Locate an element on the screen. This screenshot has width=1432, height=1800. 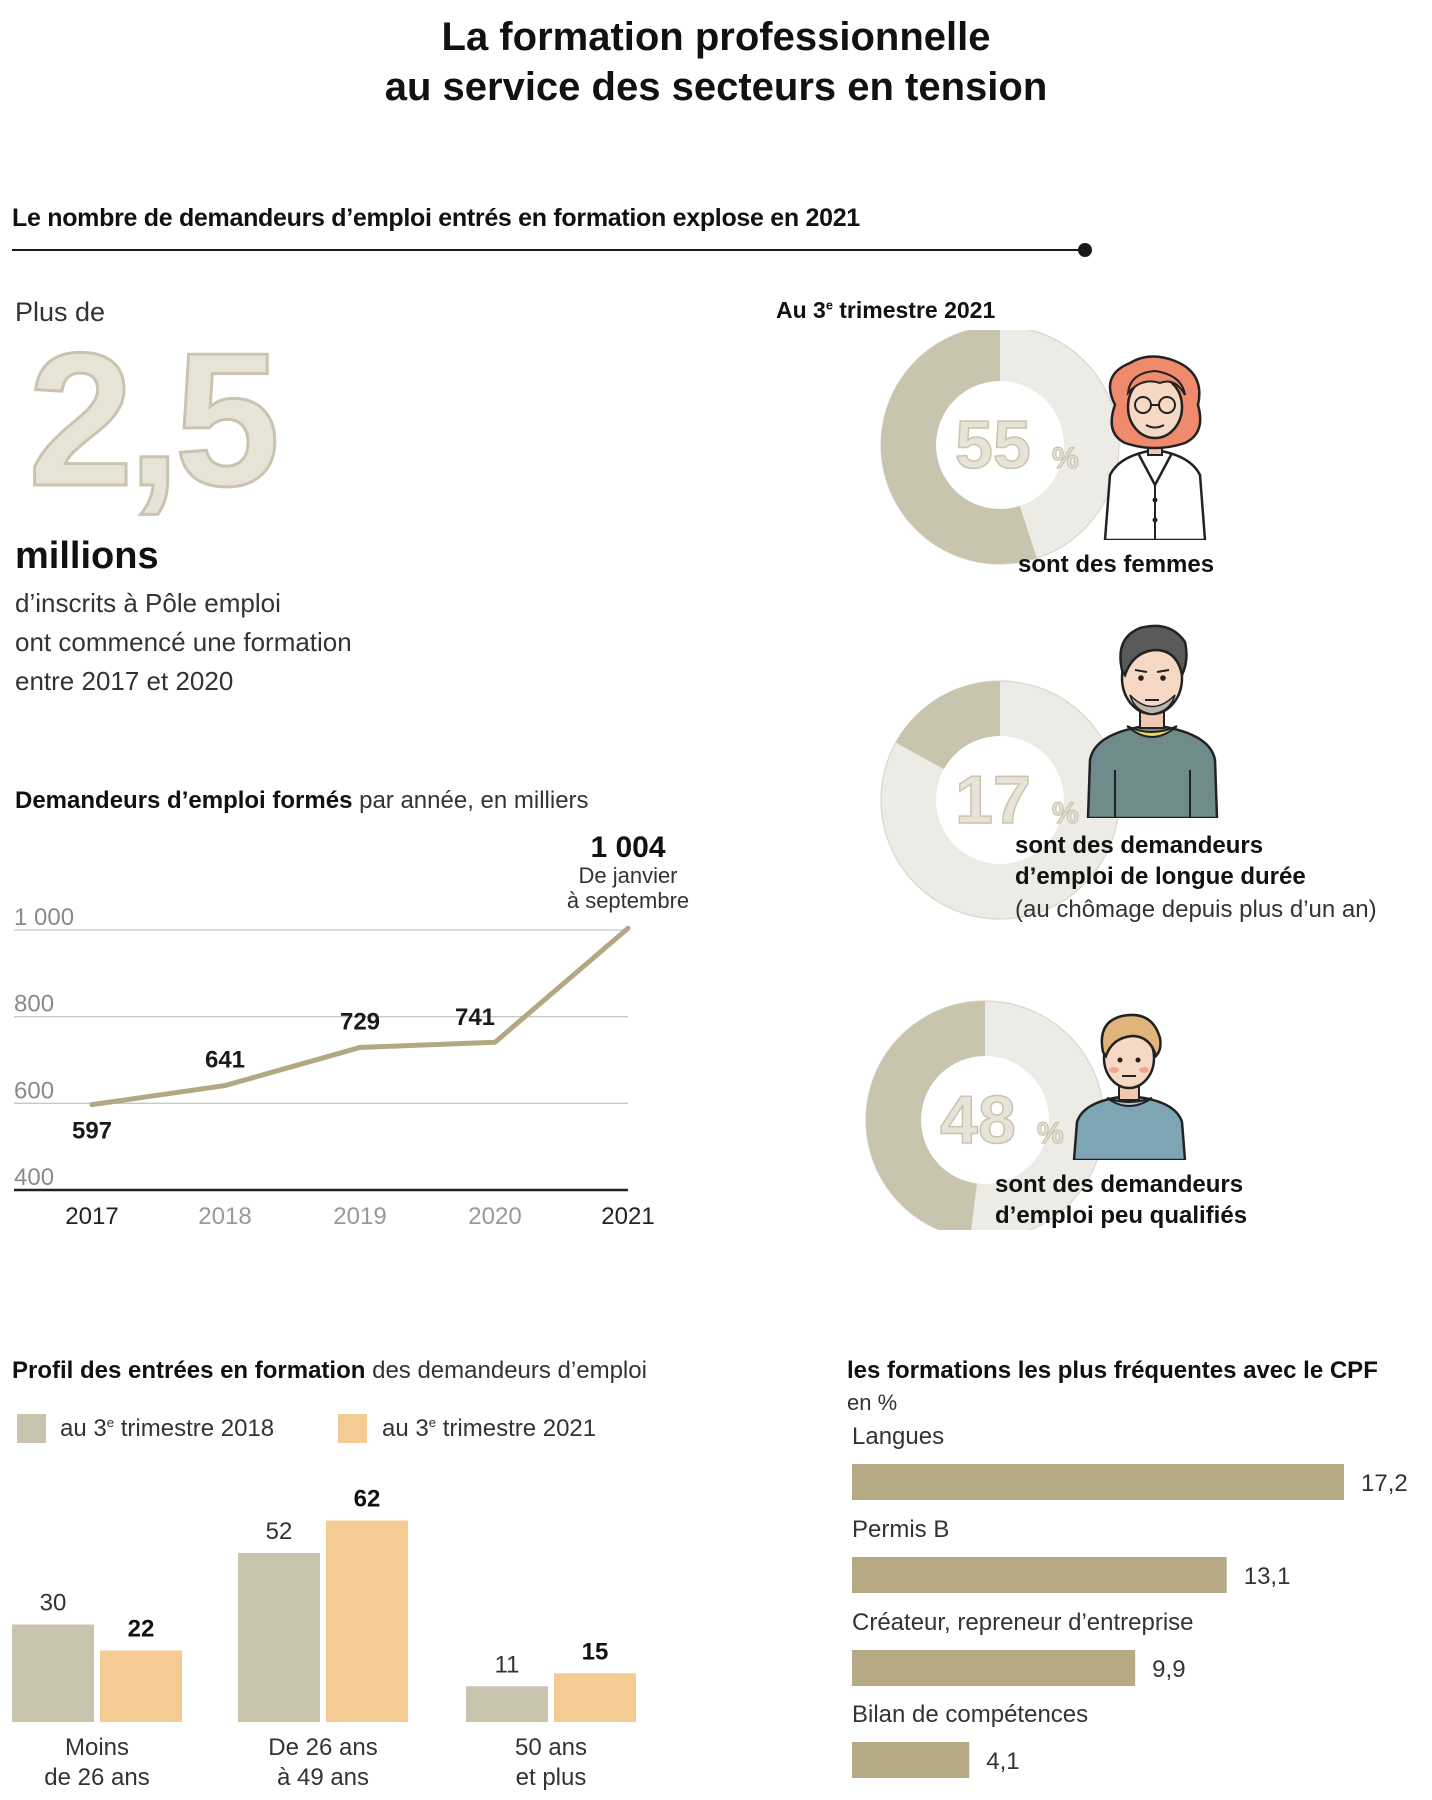
donut-1-slice is located at coordinates (959, 447).